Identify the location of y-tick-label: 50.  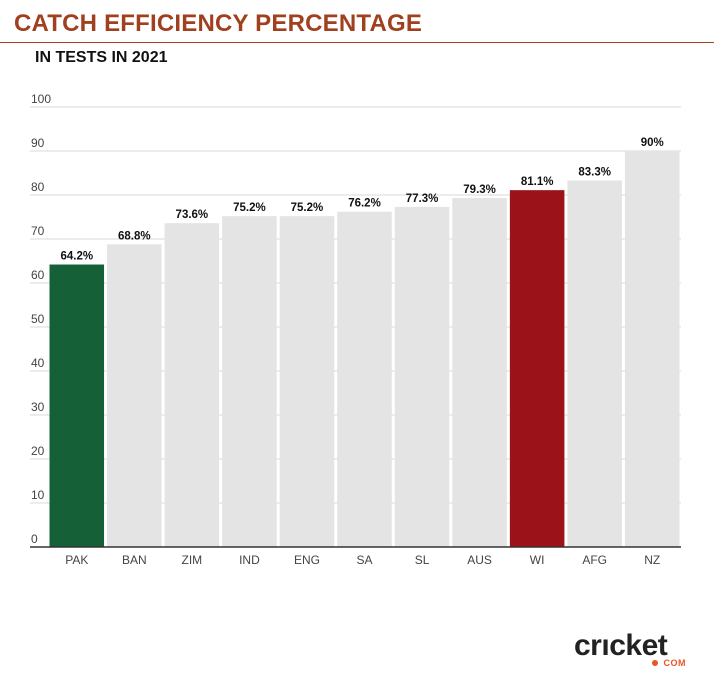
(38, 319).